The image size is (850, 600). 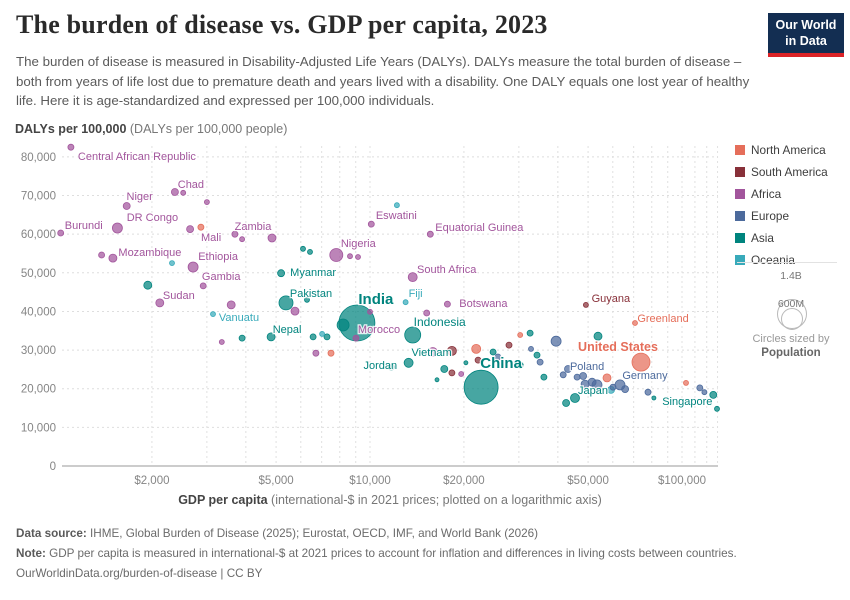 What do you see at coordinates (408, 362) in the screenshot?
I see `data-point-vietnam` at bounding box center [408, 362].